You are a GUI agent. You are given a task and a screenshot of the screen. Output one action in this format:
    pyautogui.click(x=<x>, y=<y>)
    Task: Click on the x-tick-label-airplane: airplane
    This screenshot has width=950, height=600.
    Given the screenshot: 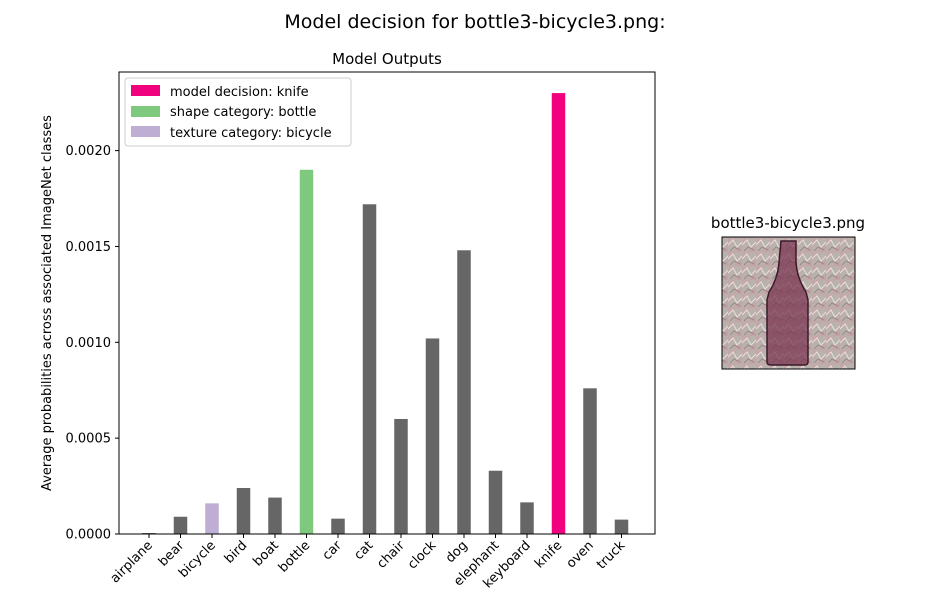 What is the action you would take?
    pyautogui.click(x=132, y=562)
    